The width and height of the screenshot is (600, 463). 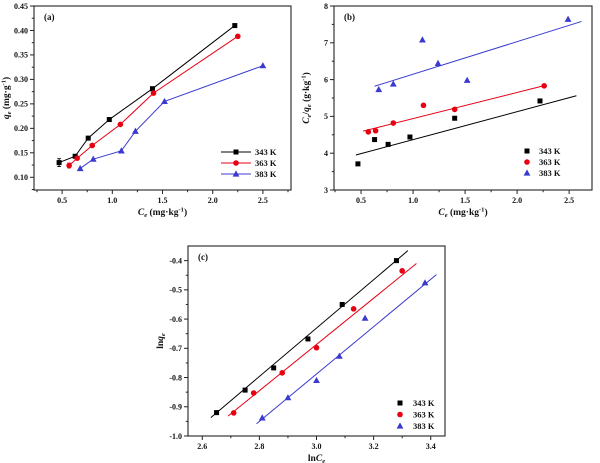 What do you see at coordinates (326, 190) in the screenshot?
I see `y-tick-label: 3` at bounding box center [326, 190].